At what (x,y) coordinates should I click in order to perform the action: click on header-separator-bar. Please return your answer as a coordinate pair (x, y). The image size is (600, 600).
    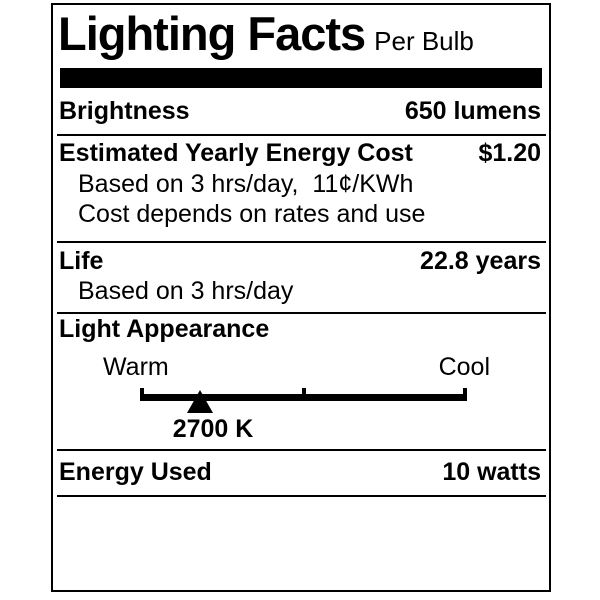
    Looking at the image, I should click on (301, 78).